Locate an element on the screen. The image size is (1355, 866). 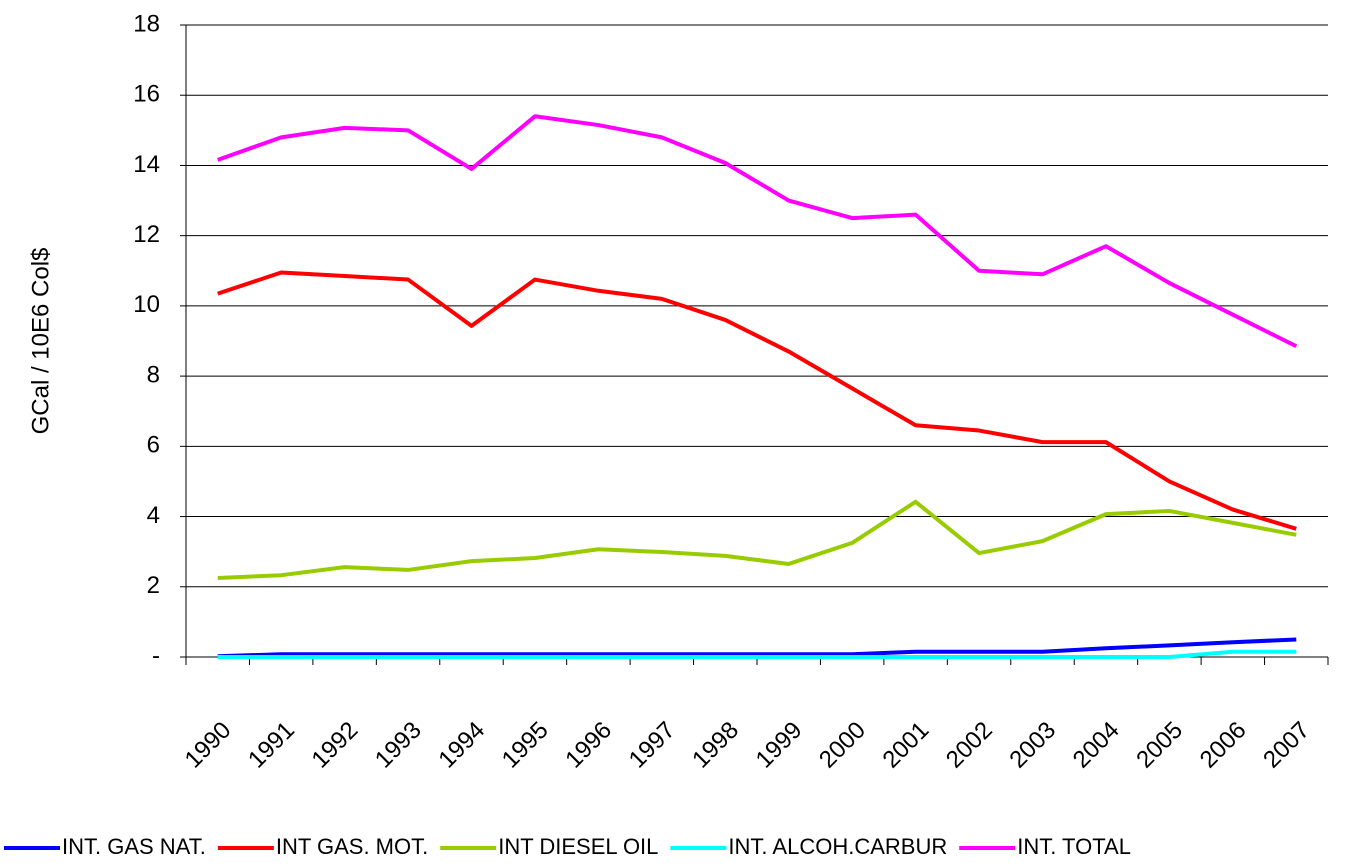
x-tick-label: 1996 is located at coordinates (588, 745).